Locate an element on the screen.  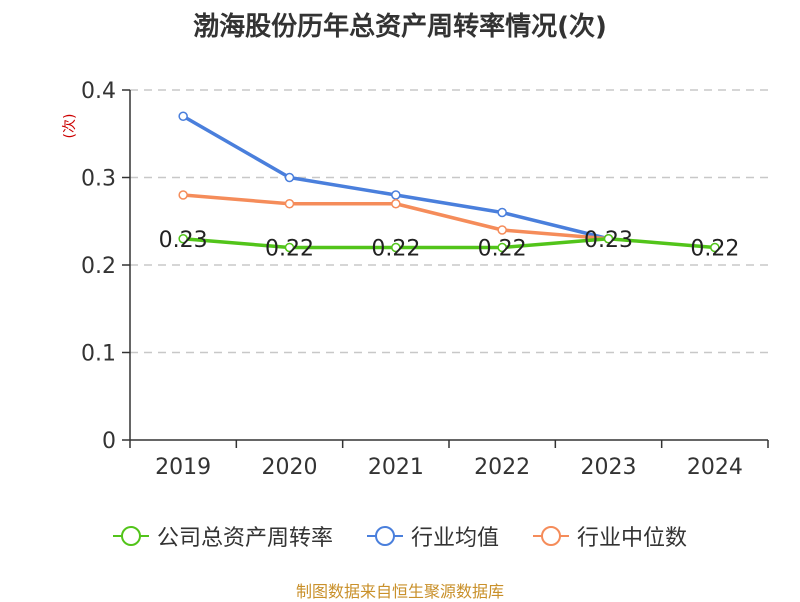
x-tick-label: 2021 is located at coordinates (396, 467).